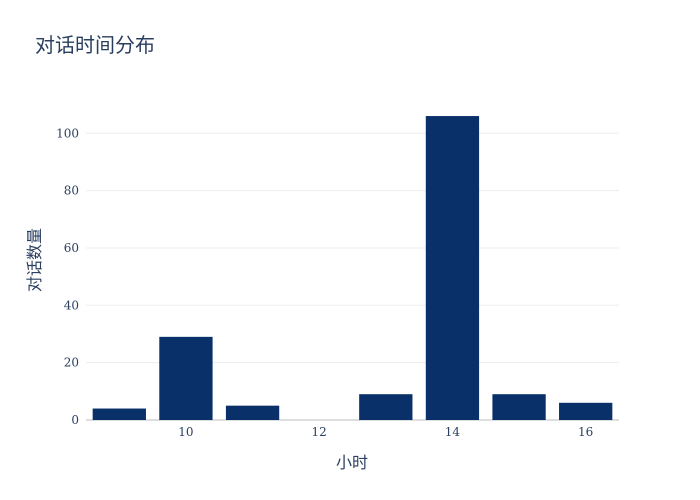  I want to click on x-axis-title: 小时, so click(352, 462).